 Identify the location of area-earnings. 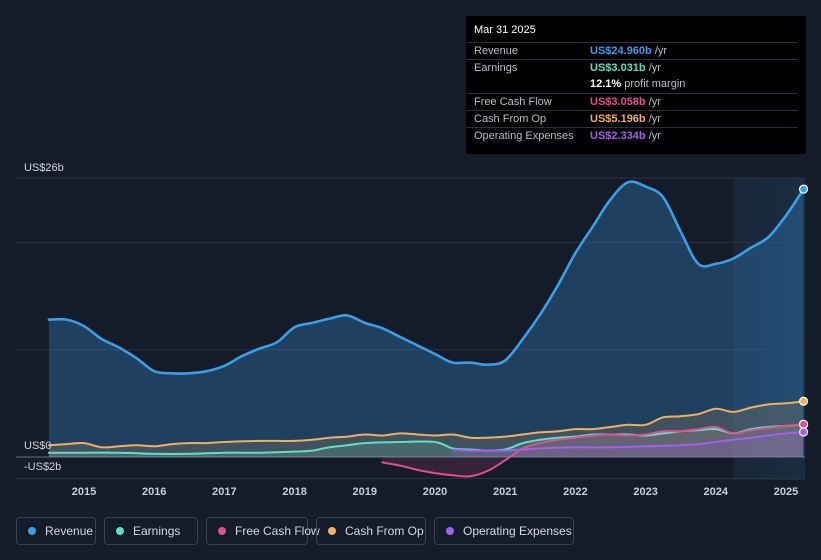
(426, 440).